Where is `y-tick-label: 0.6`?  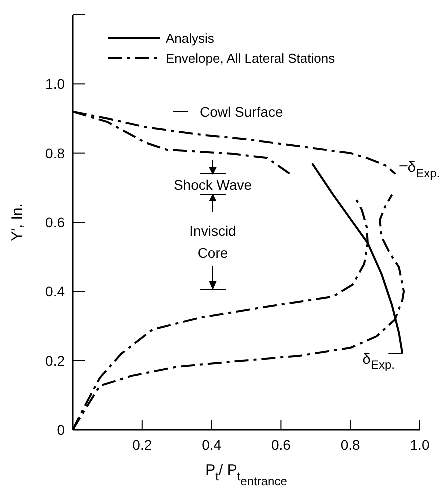 y-tick-label: 0.6 is located at coordinates (56, 222).